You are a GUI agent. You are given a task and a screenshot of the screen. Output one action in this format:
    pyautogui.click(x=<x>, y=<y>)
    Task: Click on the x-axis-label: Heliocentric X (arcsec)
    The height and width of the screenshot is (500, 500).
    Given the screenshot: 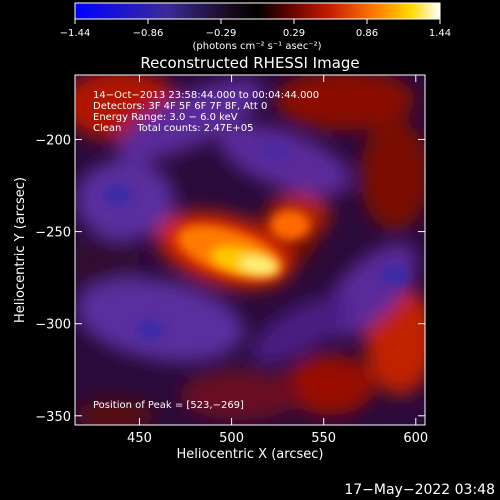 What is the action you would take?
    pyautogui.click(x=250, y=454)
    